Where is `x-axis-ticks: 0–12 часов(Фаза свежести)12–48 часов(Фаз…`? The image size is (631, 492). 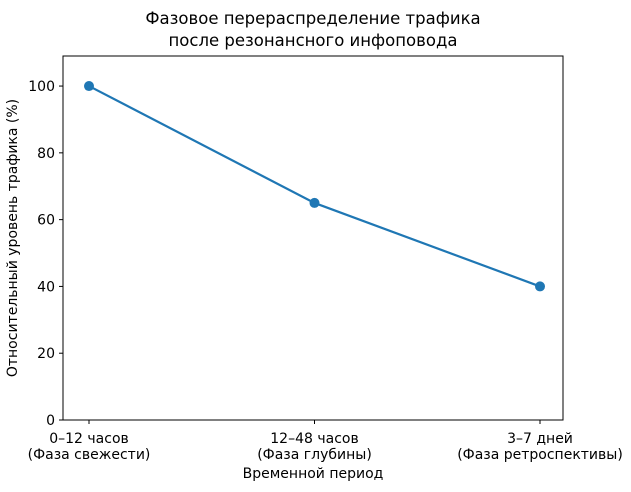 x-axis-ticks: 0–12 часов(Фаза свежести)12–48 часов(Фаз… is located at coordinates (325, 441).